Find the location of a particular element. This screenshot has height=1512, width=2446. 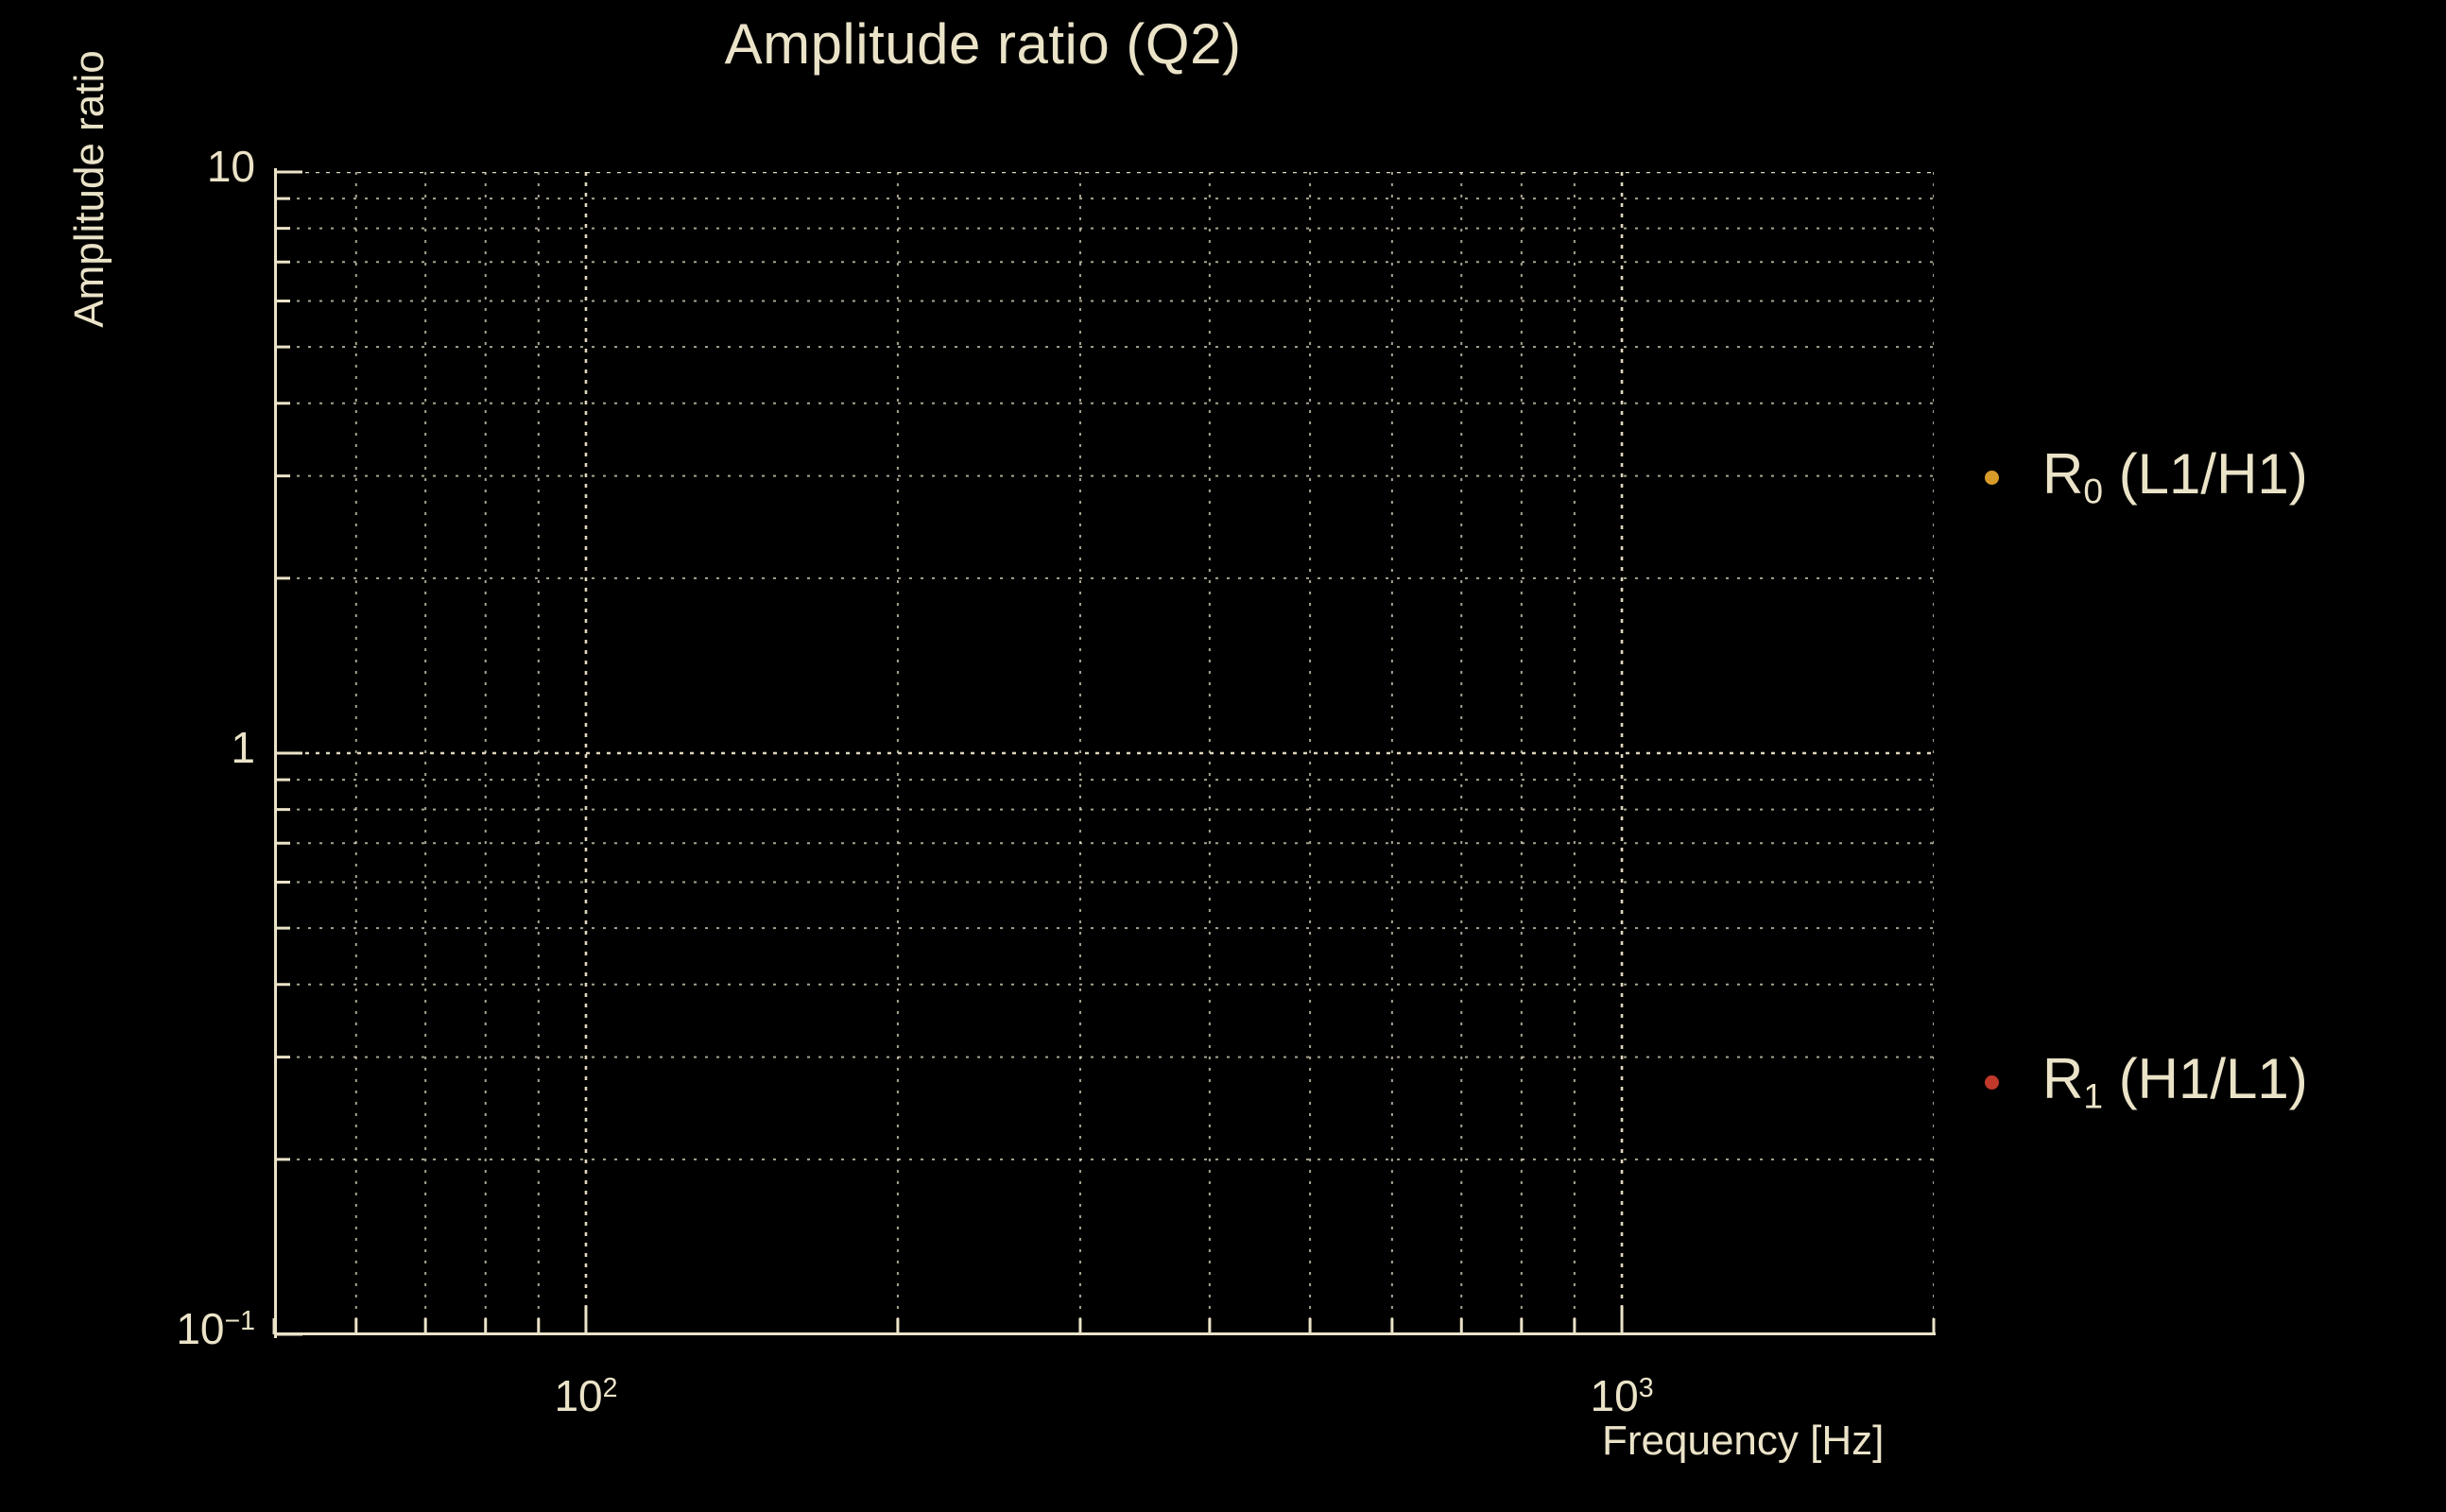

y-tick-label-10: 10 is located at coordinates (231, 166).